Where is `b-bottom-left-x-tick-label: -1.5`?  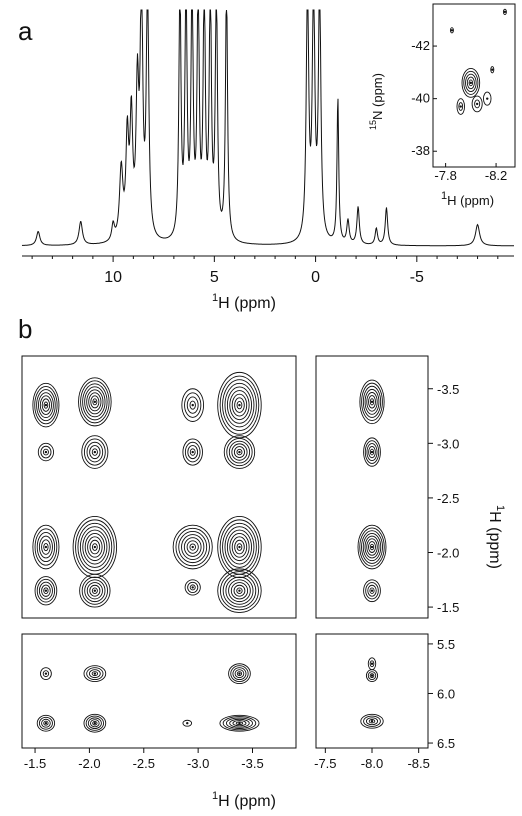
b-bottom-left-x-tick-label: -1.5 is located at coordinates (35, 763).